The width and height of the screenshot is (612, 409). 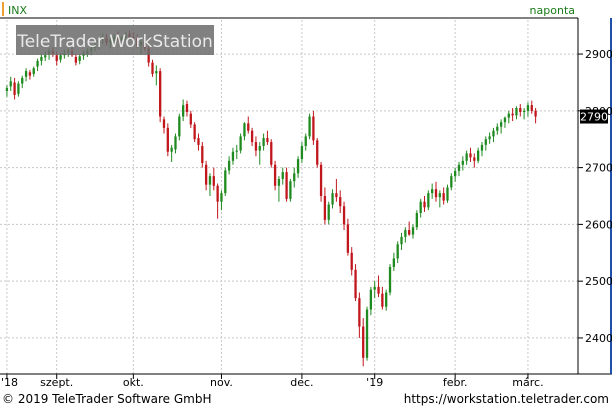 I want to click on interval-label: naponta, so click(x=552, y=10).